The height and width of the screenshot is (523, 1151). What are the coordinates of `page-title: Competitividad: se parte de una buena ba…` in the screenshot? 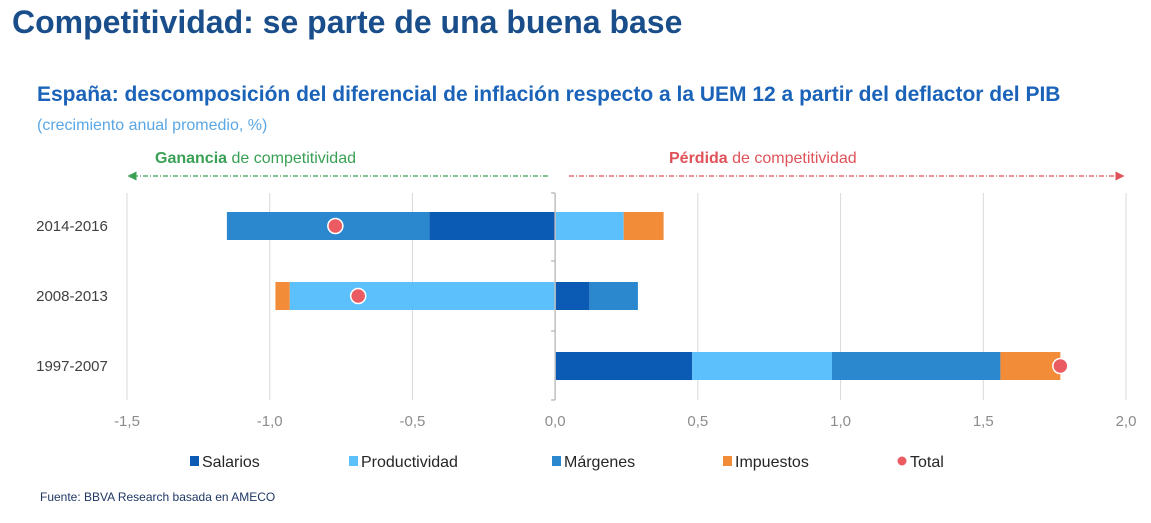 It's located at (347, 22).